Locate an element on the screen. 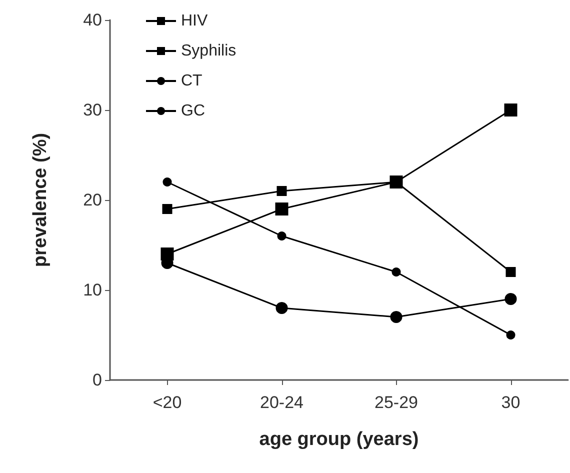 This screenshot has width=570, height=473. y-tick-label: 40 is located at coordinates (92, 20).